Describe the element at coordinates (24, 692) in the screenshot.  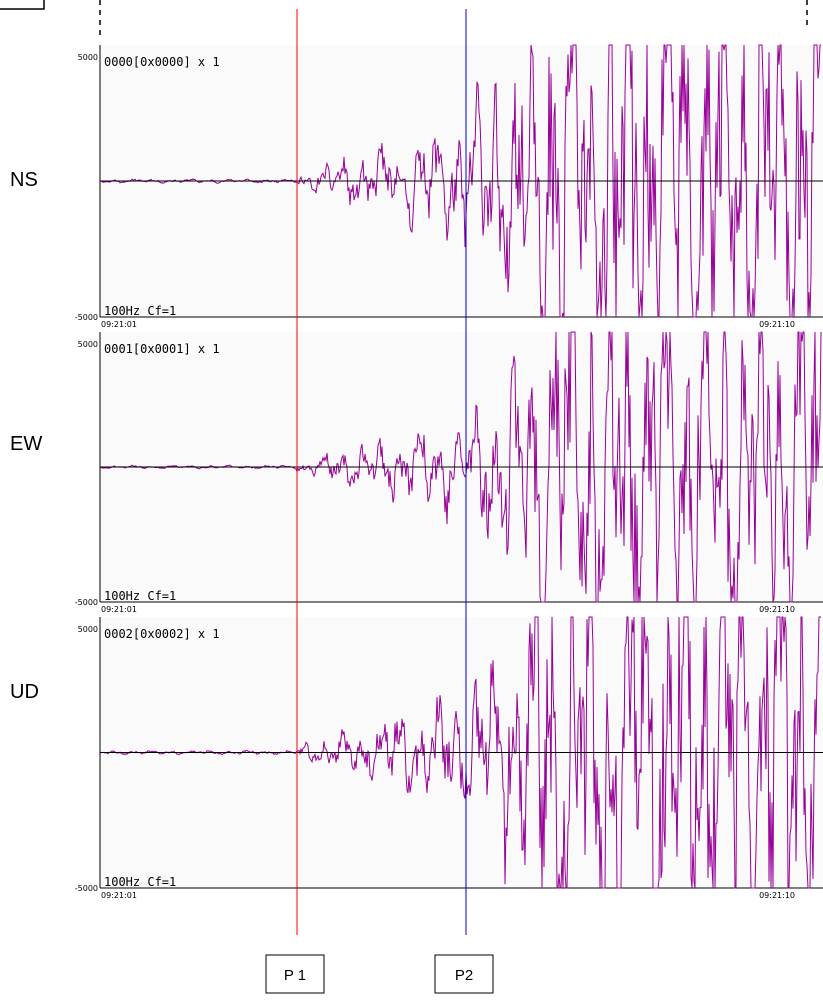
I see `component-label: UD` at that location.